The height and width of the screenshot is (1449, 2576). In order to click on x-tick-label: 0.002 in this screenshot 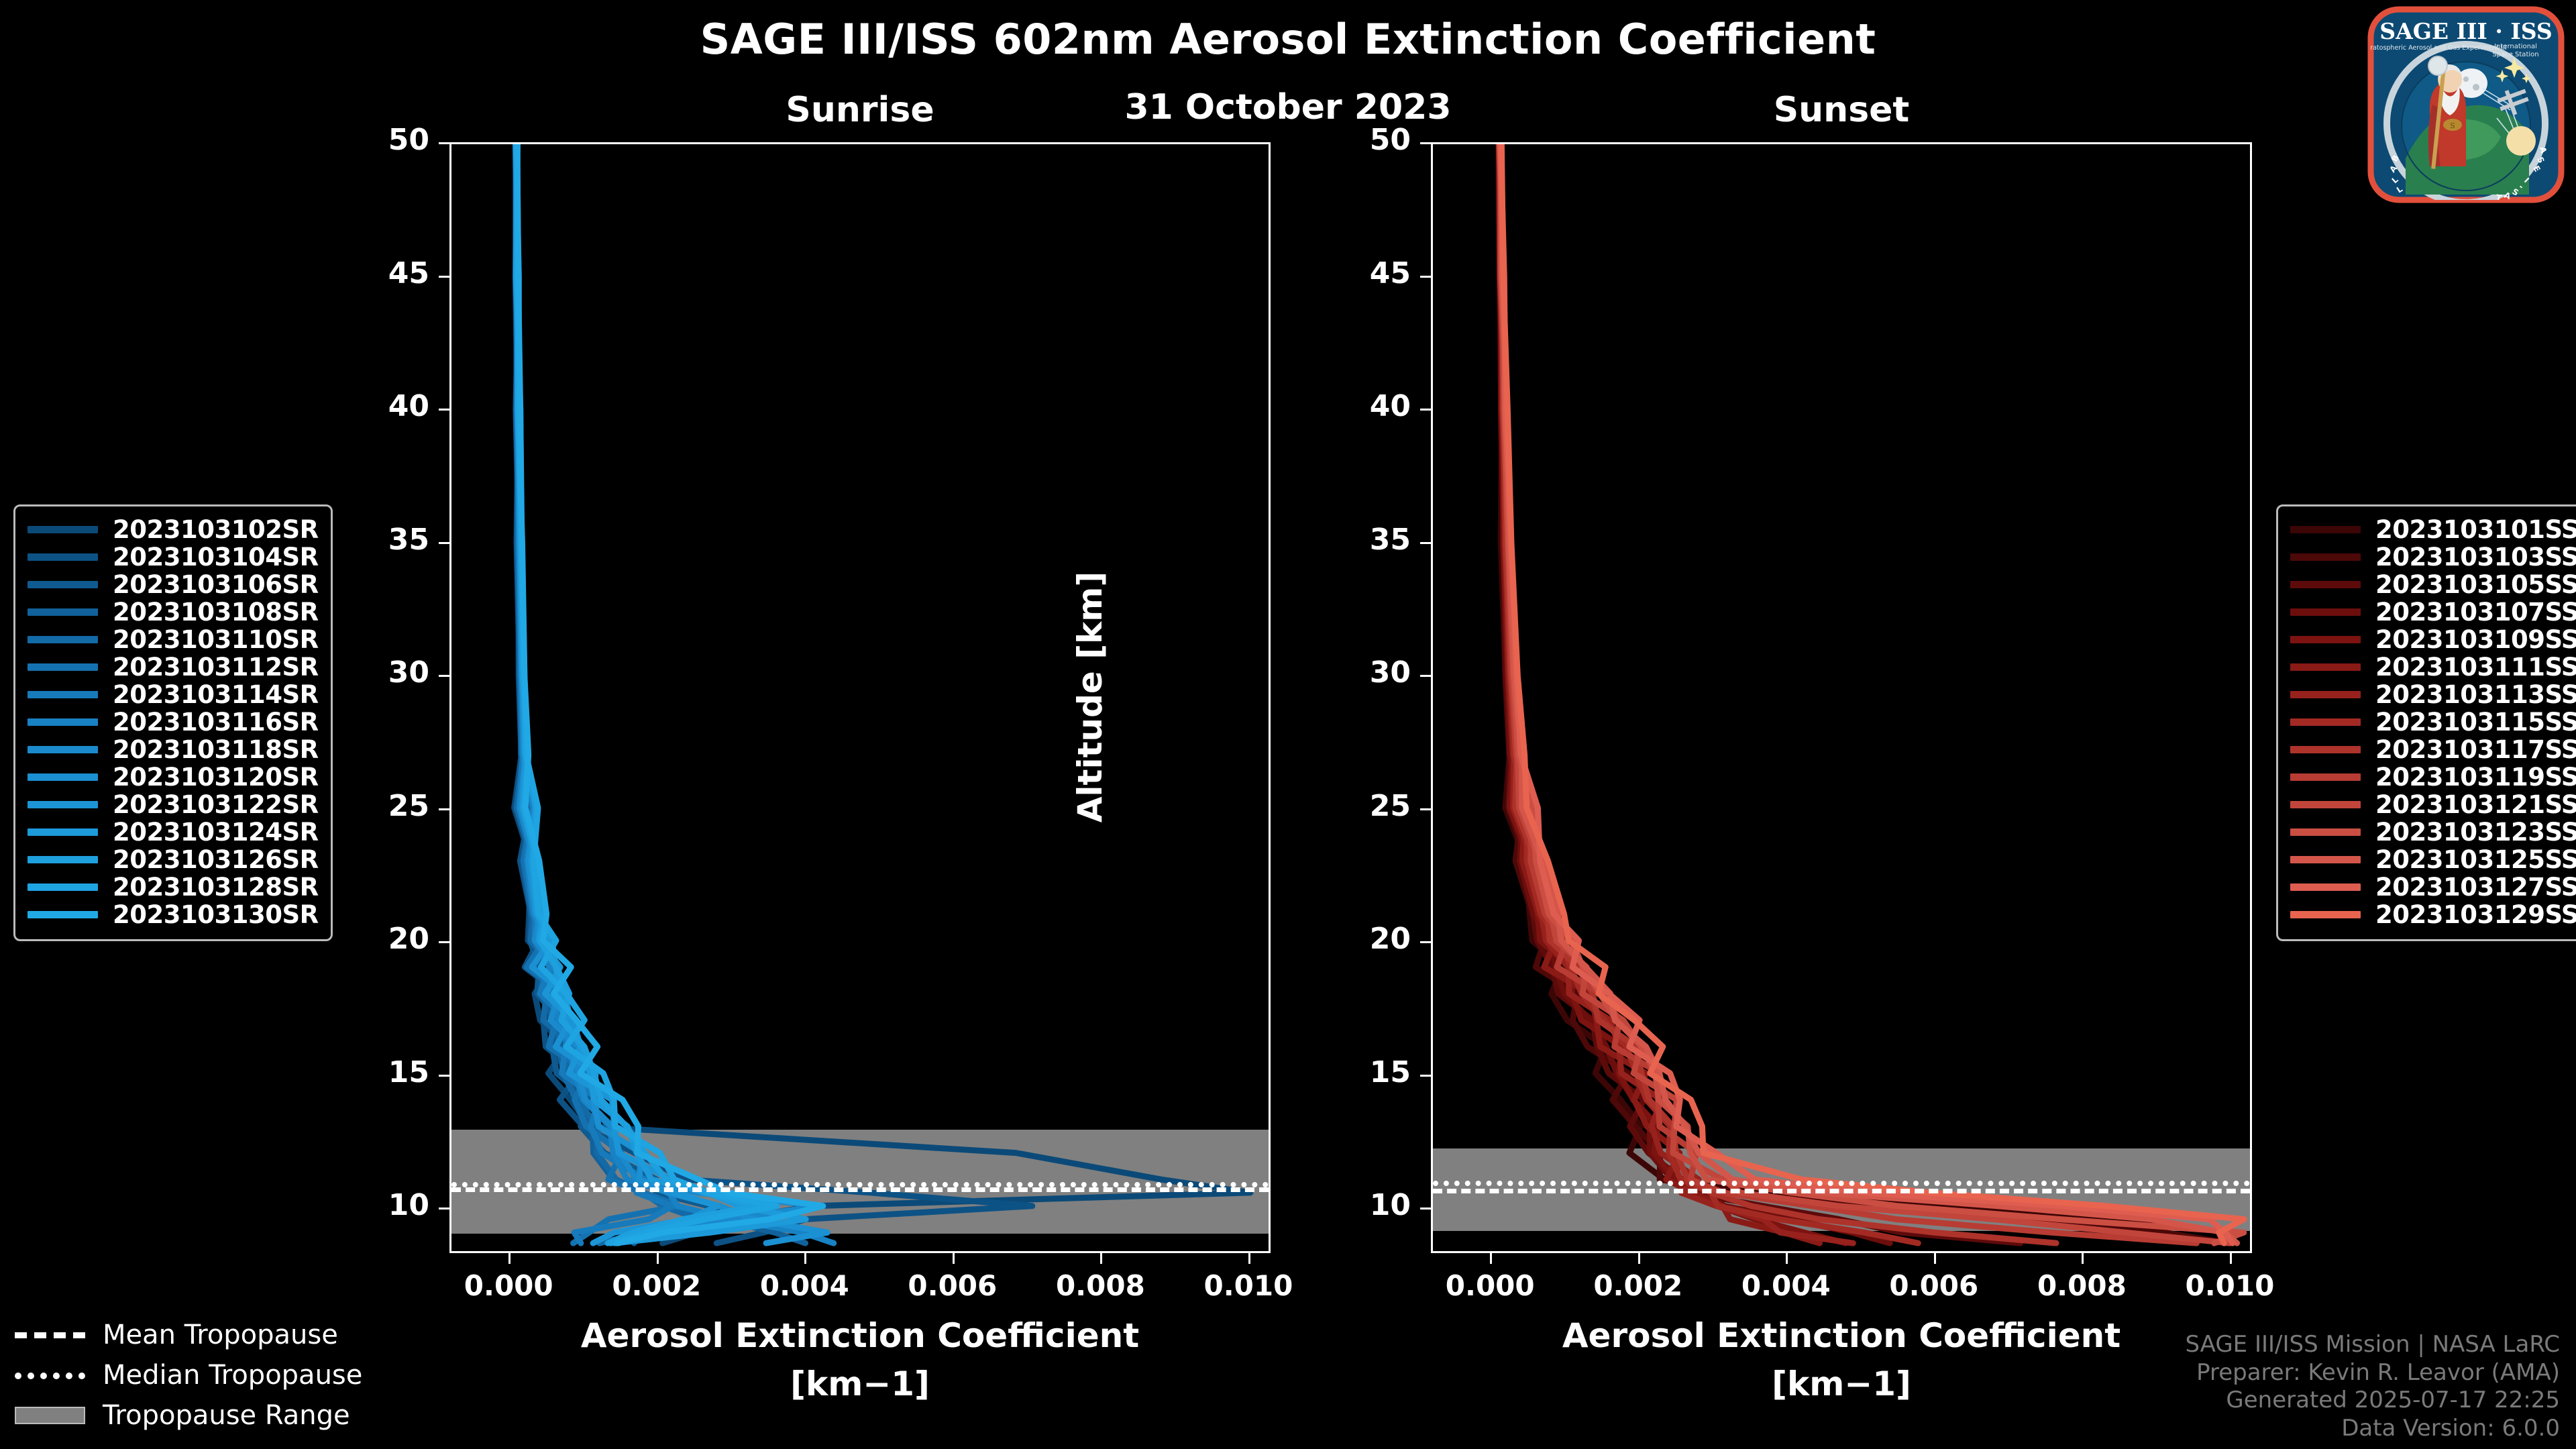, I will do `click(657, 1285)`.